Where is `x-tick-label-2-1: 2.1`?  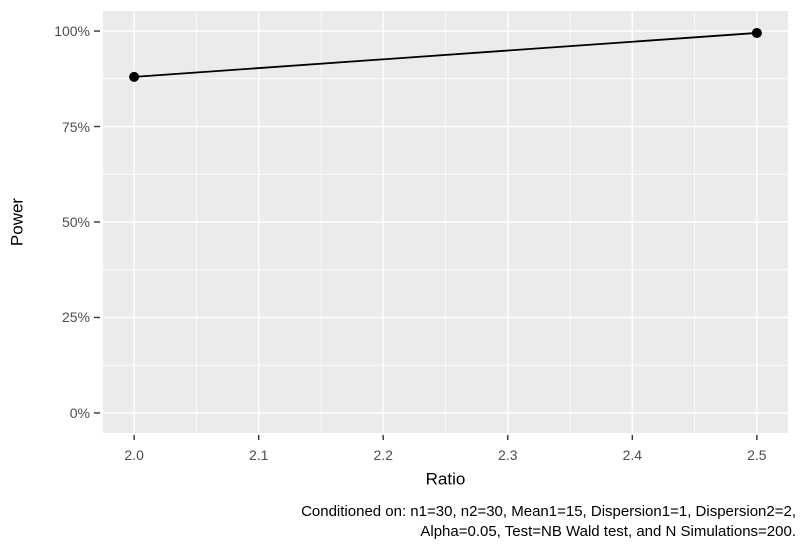
x-tick-label-2-1: 2.1 is located at coordinates (258, 455).